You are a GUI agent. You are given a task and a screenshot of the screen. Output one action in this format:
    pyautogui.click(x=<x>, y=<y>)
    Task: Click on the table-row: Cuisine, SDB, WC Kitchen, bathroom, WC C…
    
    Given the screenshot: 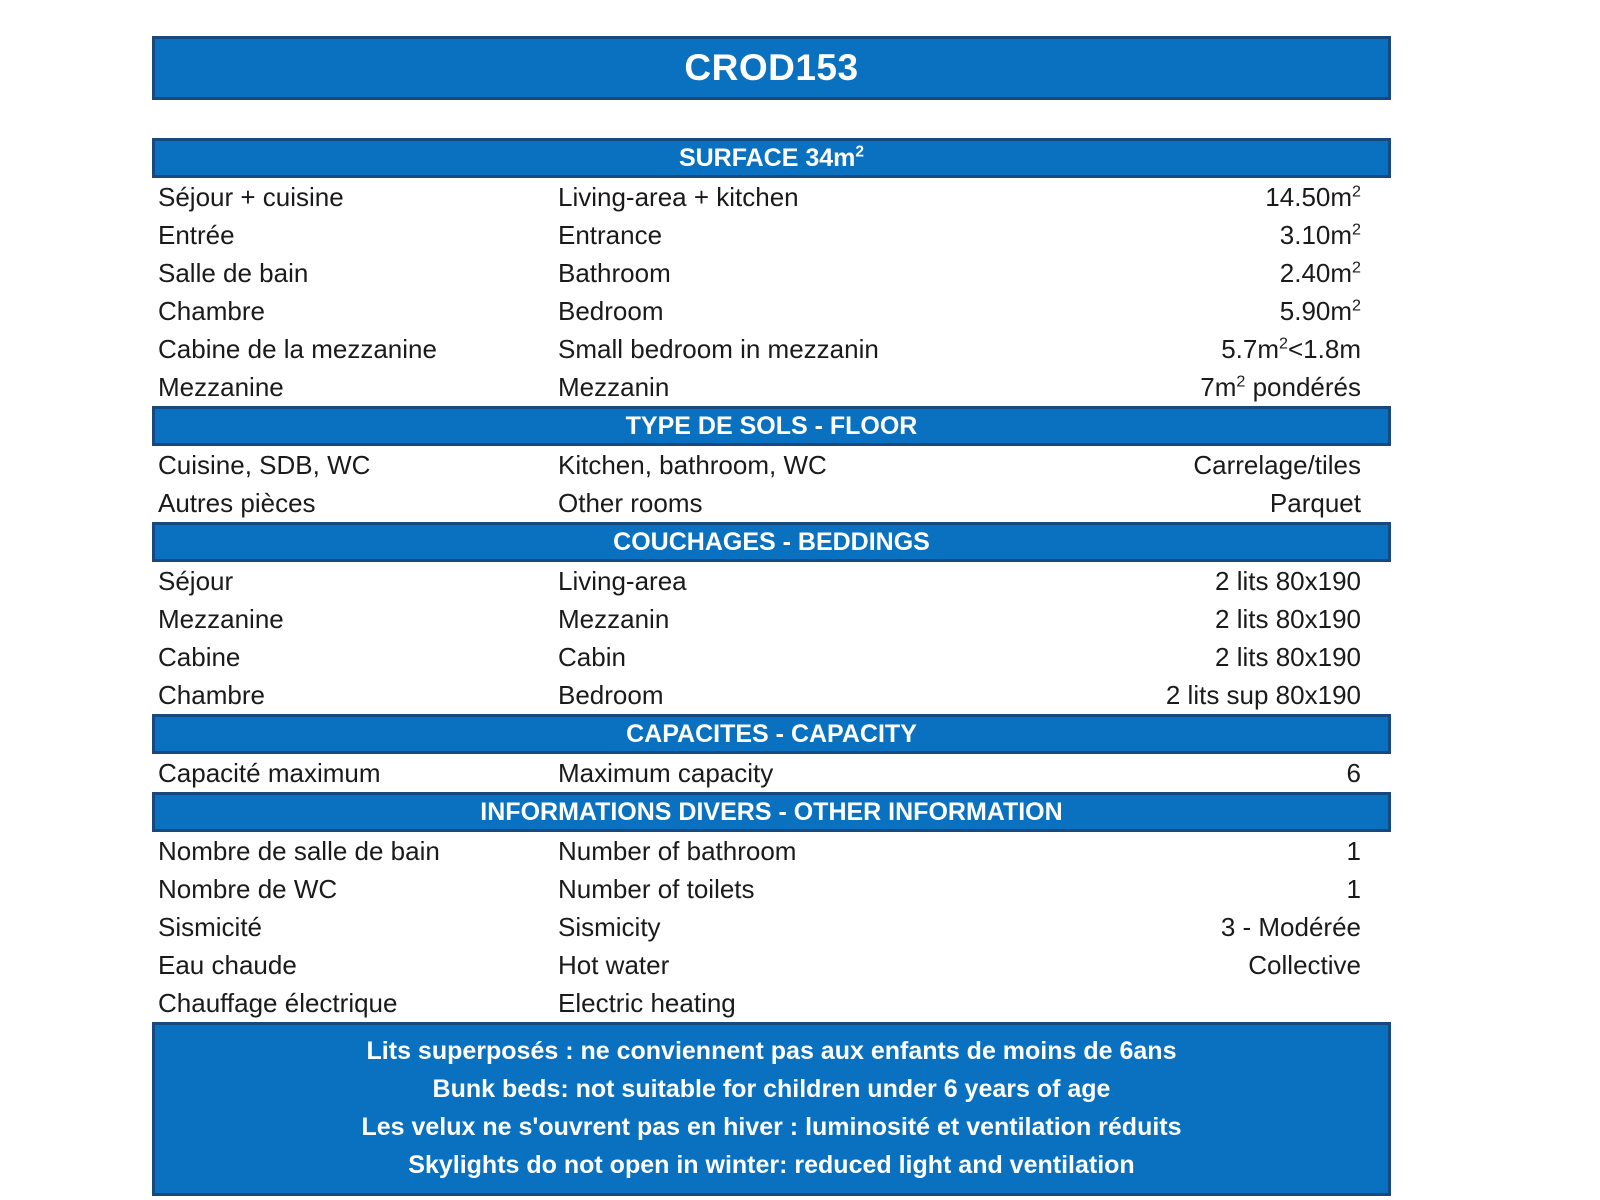 What is the action you would take?
    pyautogui.click(x=771, y=465)
    